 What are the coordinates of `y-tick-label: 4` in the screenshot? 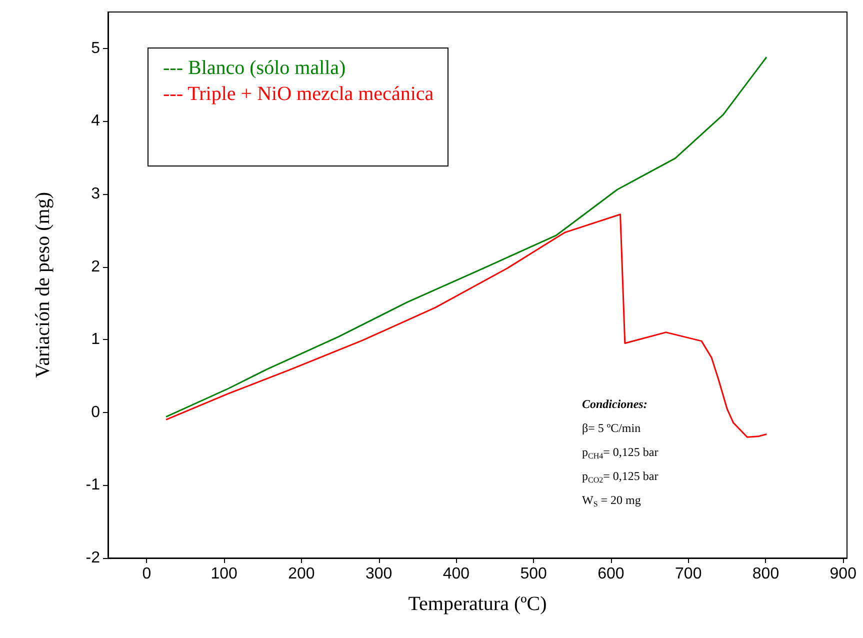 It's located at (95, 121).